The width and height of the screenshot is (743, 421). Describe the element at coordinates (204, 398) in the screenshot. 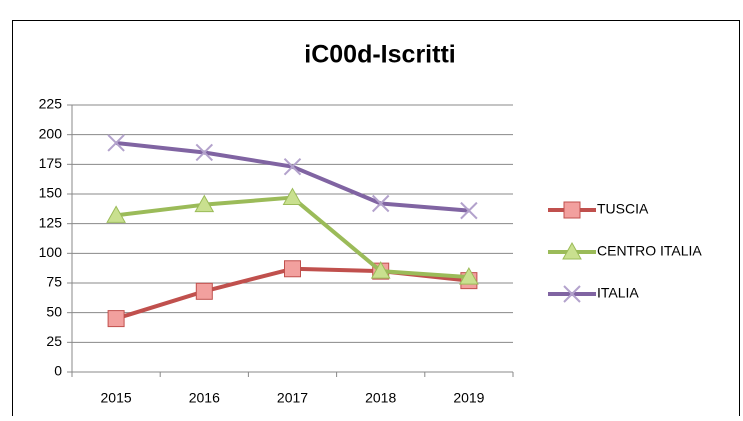

I see `x-tick-label: 2016` at that location.